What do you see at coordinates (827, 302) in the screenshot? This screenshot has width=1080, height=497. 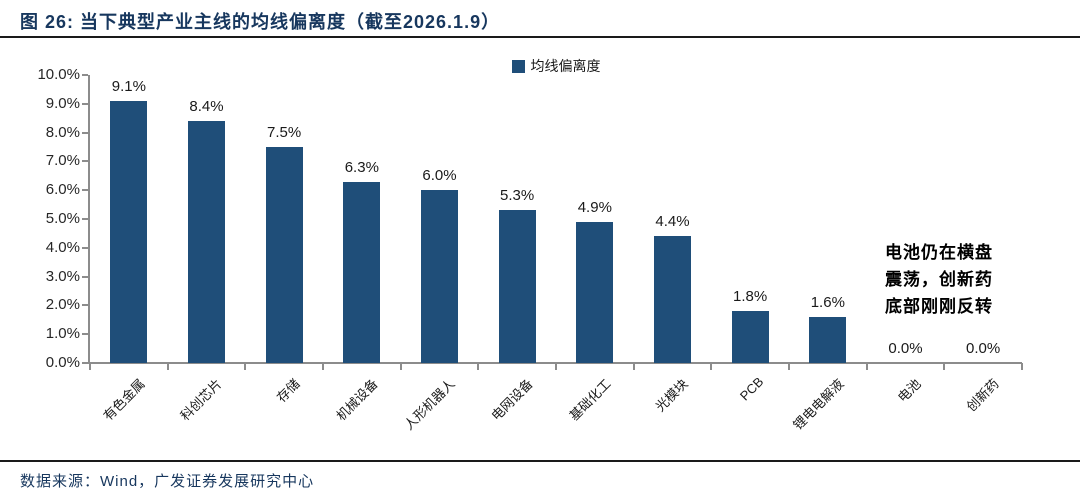 I see `bar-value-label: 1.6%` at bounding box center [827, 302].